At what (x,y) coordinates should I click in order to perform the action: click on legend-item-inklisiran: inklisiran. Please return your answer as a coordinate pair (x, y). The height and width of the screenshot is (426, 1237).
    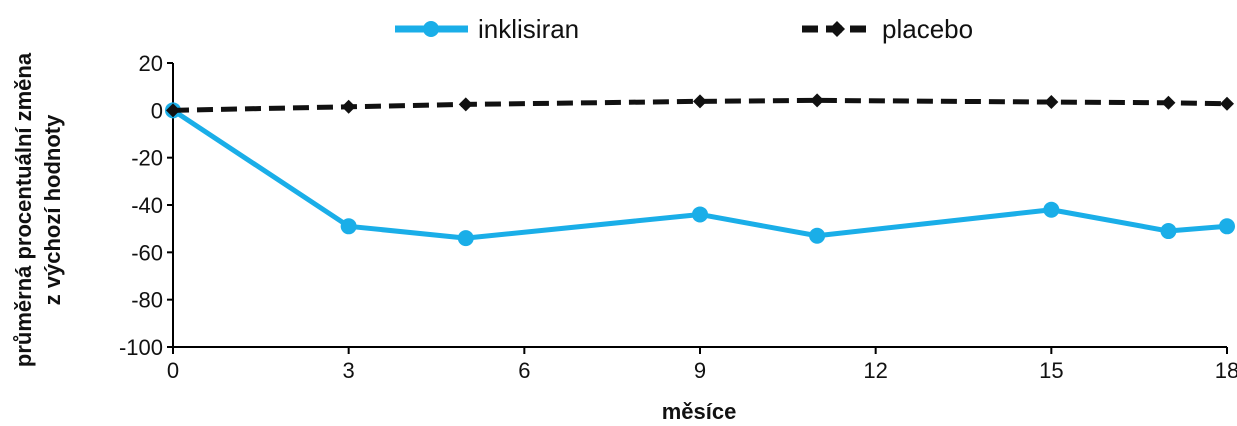
    Looking at the image, I should click on (487, 29).